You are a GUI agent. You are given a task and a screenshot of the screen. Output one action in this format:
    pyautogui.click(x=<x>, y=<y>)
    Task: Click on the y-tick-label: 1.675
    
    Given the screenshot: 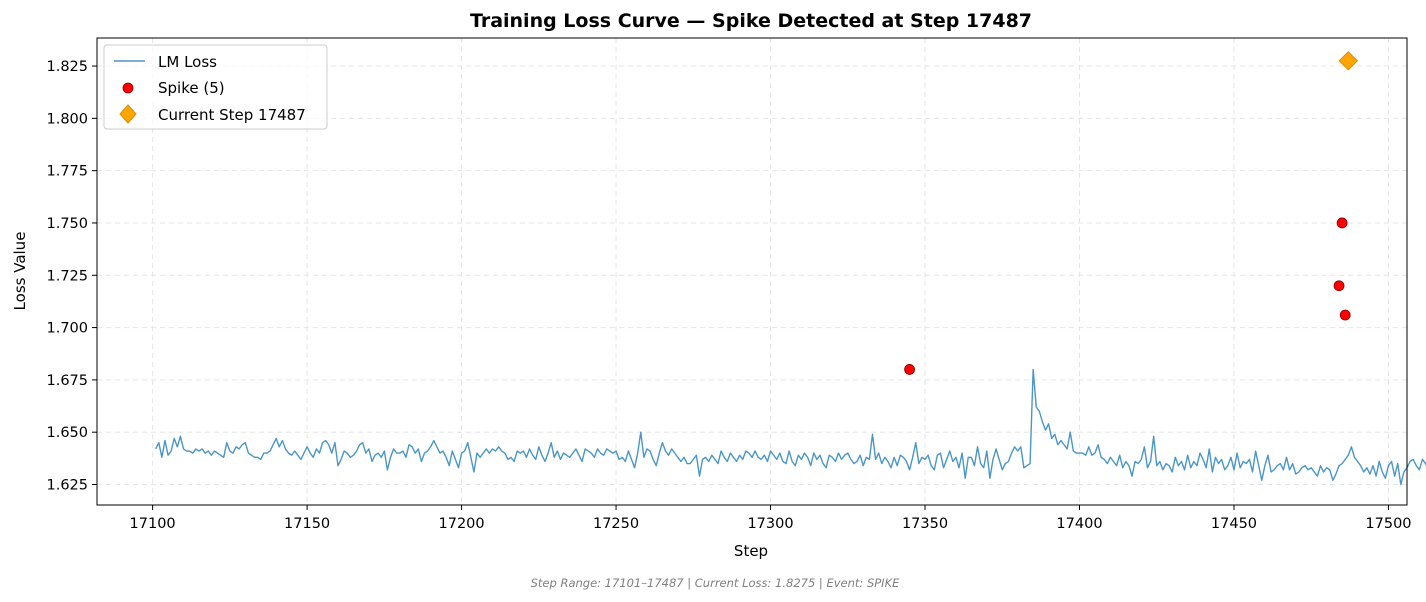 What is the action you would take?
    pyautogui.click(x=67, y=381)
    